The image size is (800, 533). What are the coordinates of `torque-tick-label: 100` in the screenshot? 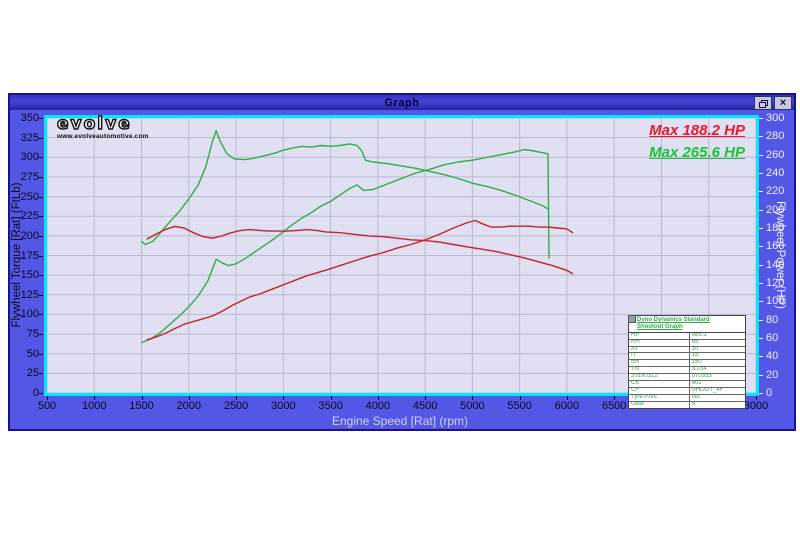 It's located at (29, 314).